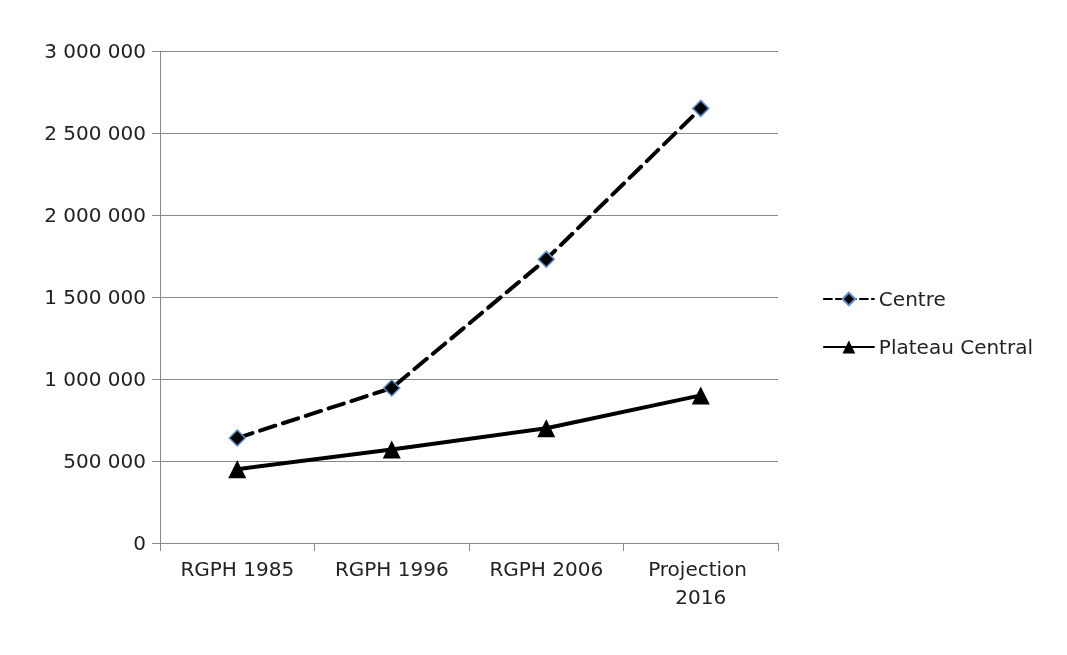  I want to click on x-tick-label: RGPH 1985, so click(237, 569).